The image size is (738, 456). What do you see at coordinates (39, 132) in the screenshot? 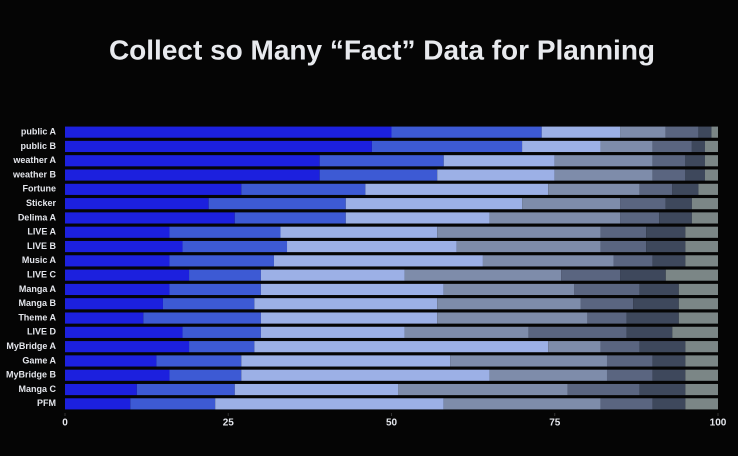
I see `y-tick-label: public A` at bounding box center [39, 132].